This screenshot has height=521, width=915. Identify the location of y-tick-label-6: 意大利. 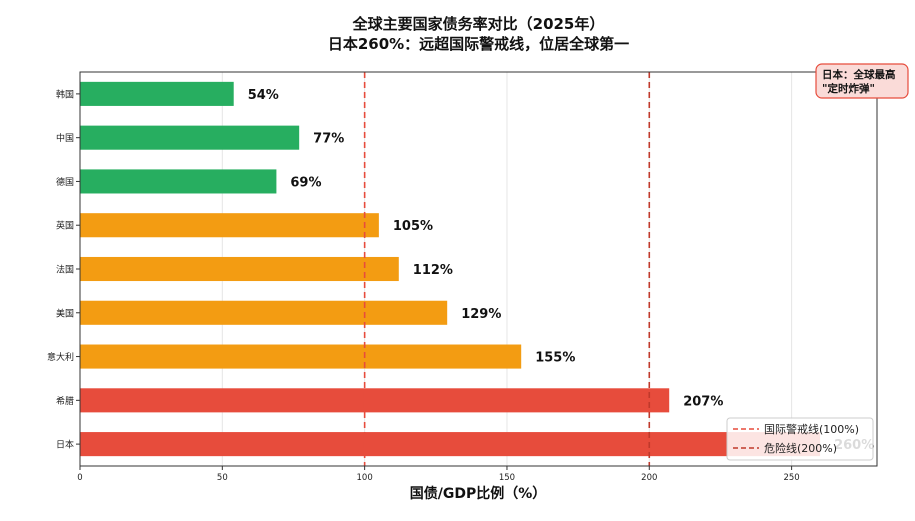
(60, 357).